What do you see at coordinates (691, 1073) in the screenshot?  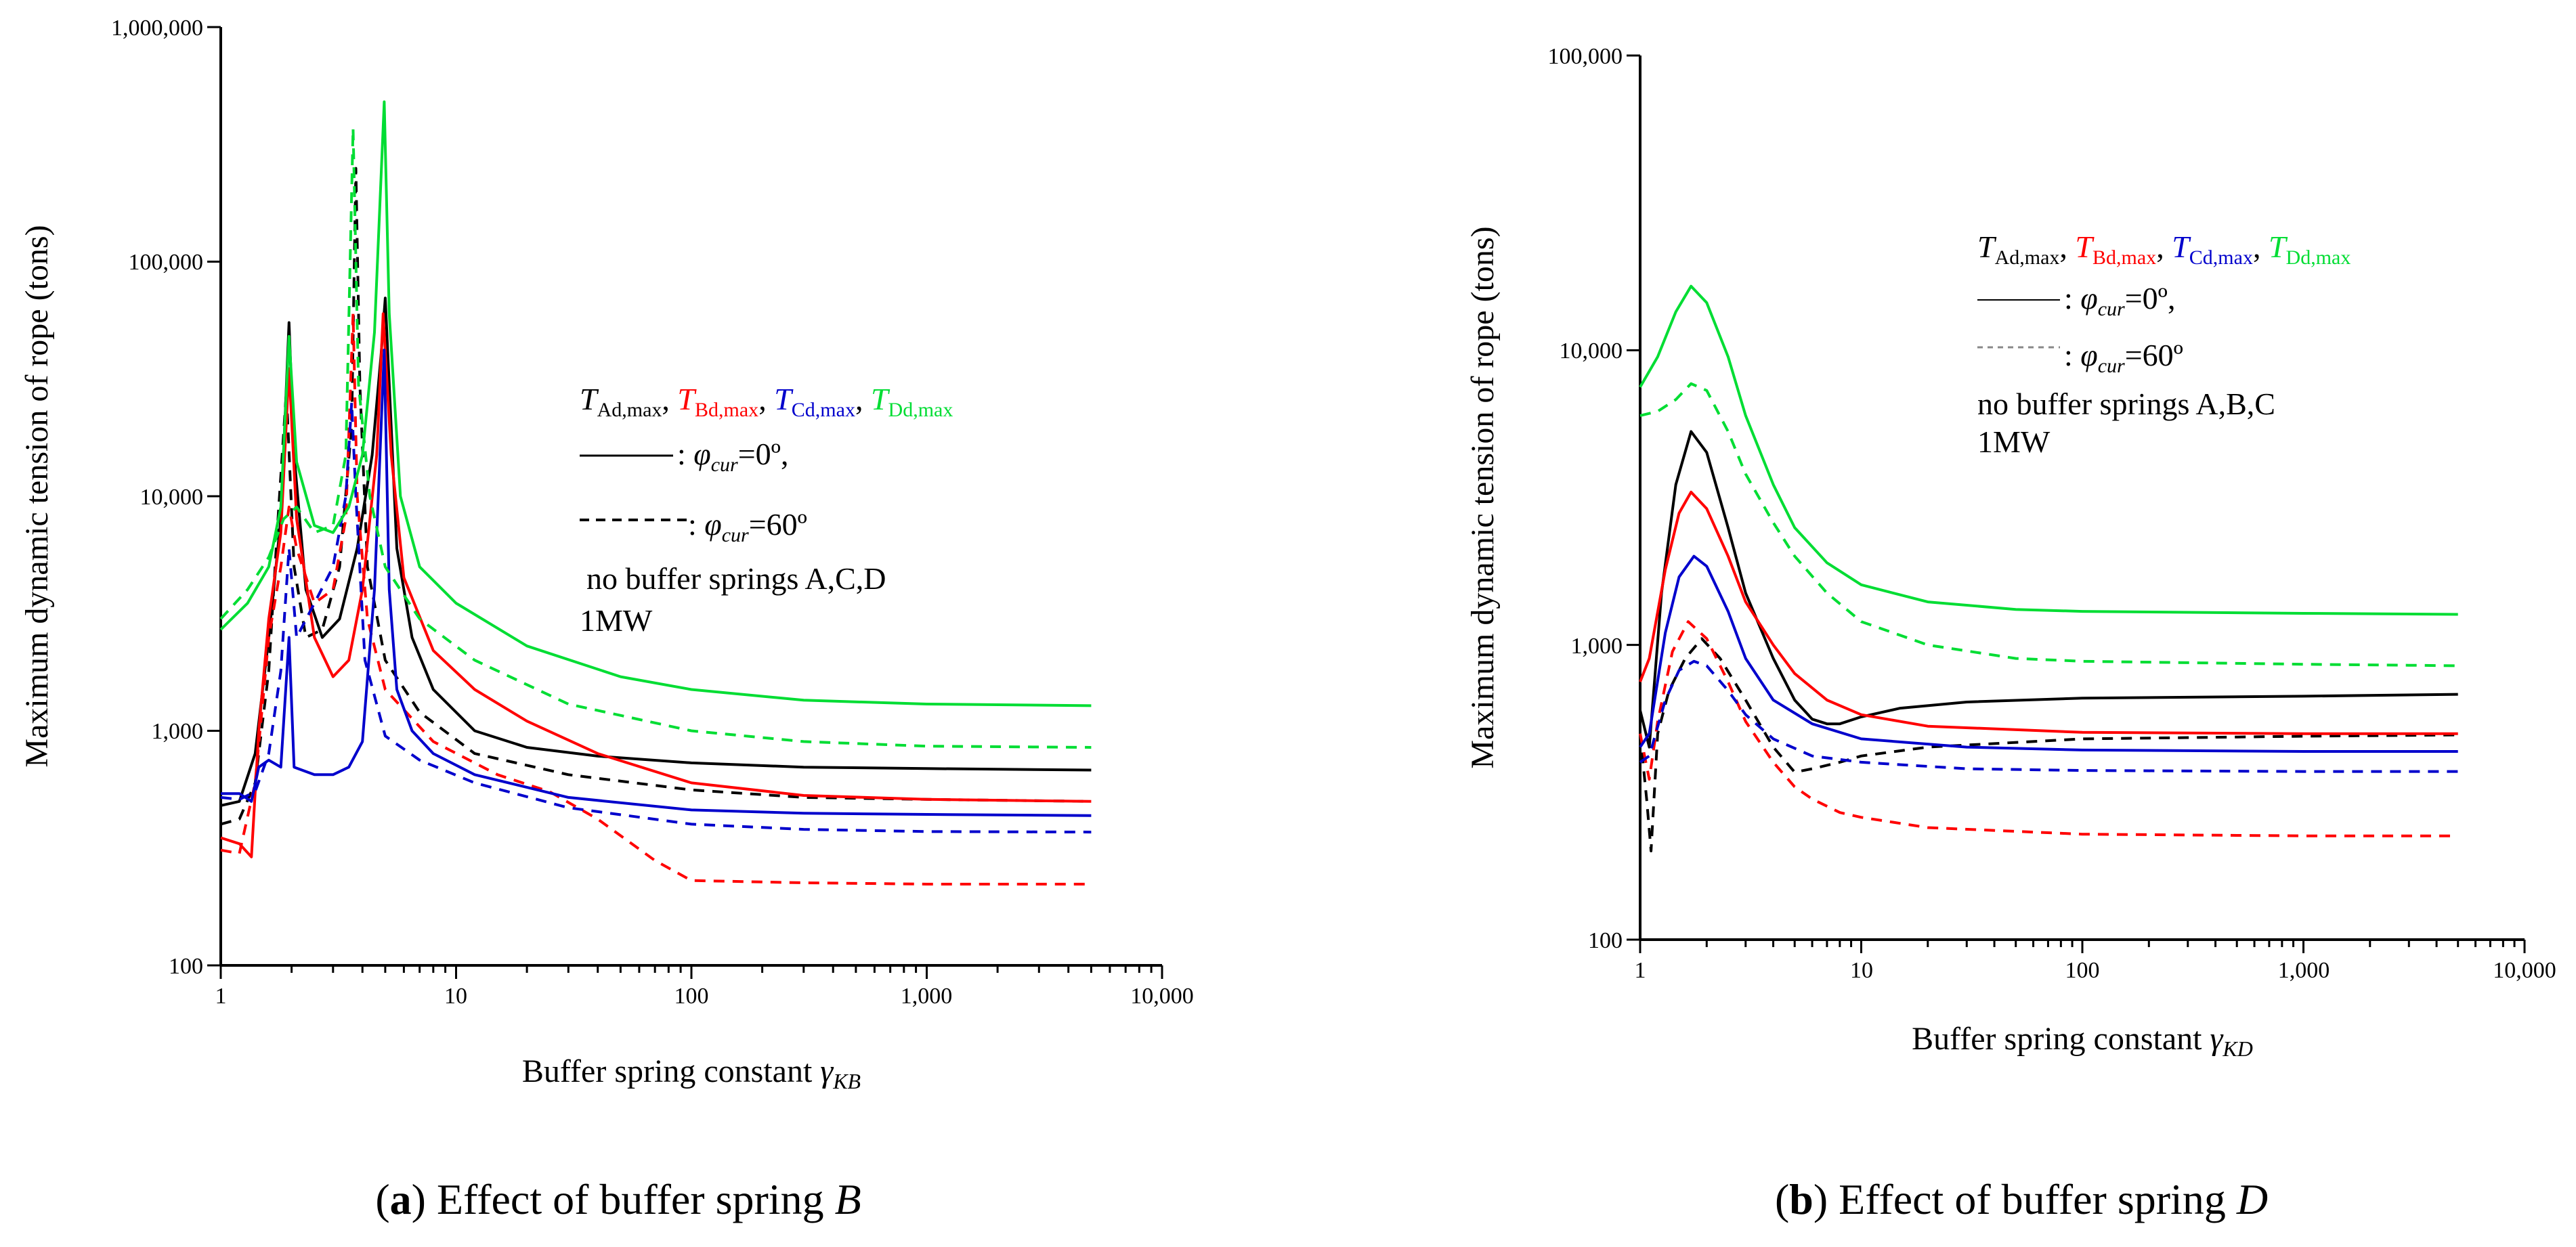 I see `panel-a-x-axis-label: Buffer spring constant γKB` at bounding box center [691, 1073].